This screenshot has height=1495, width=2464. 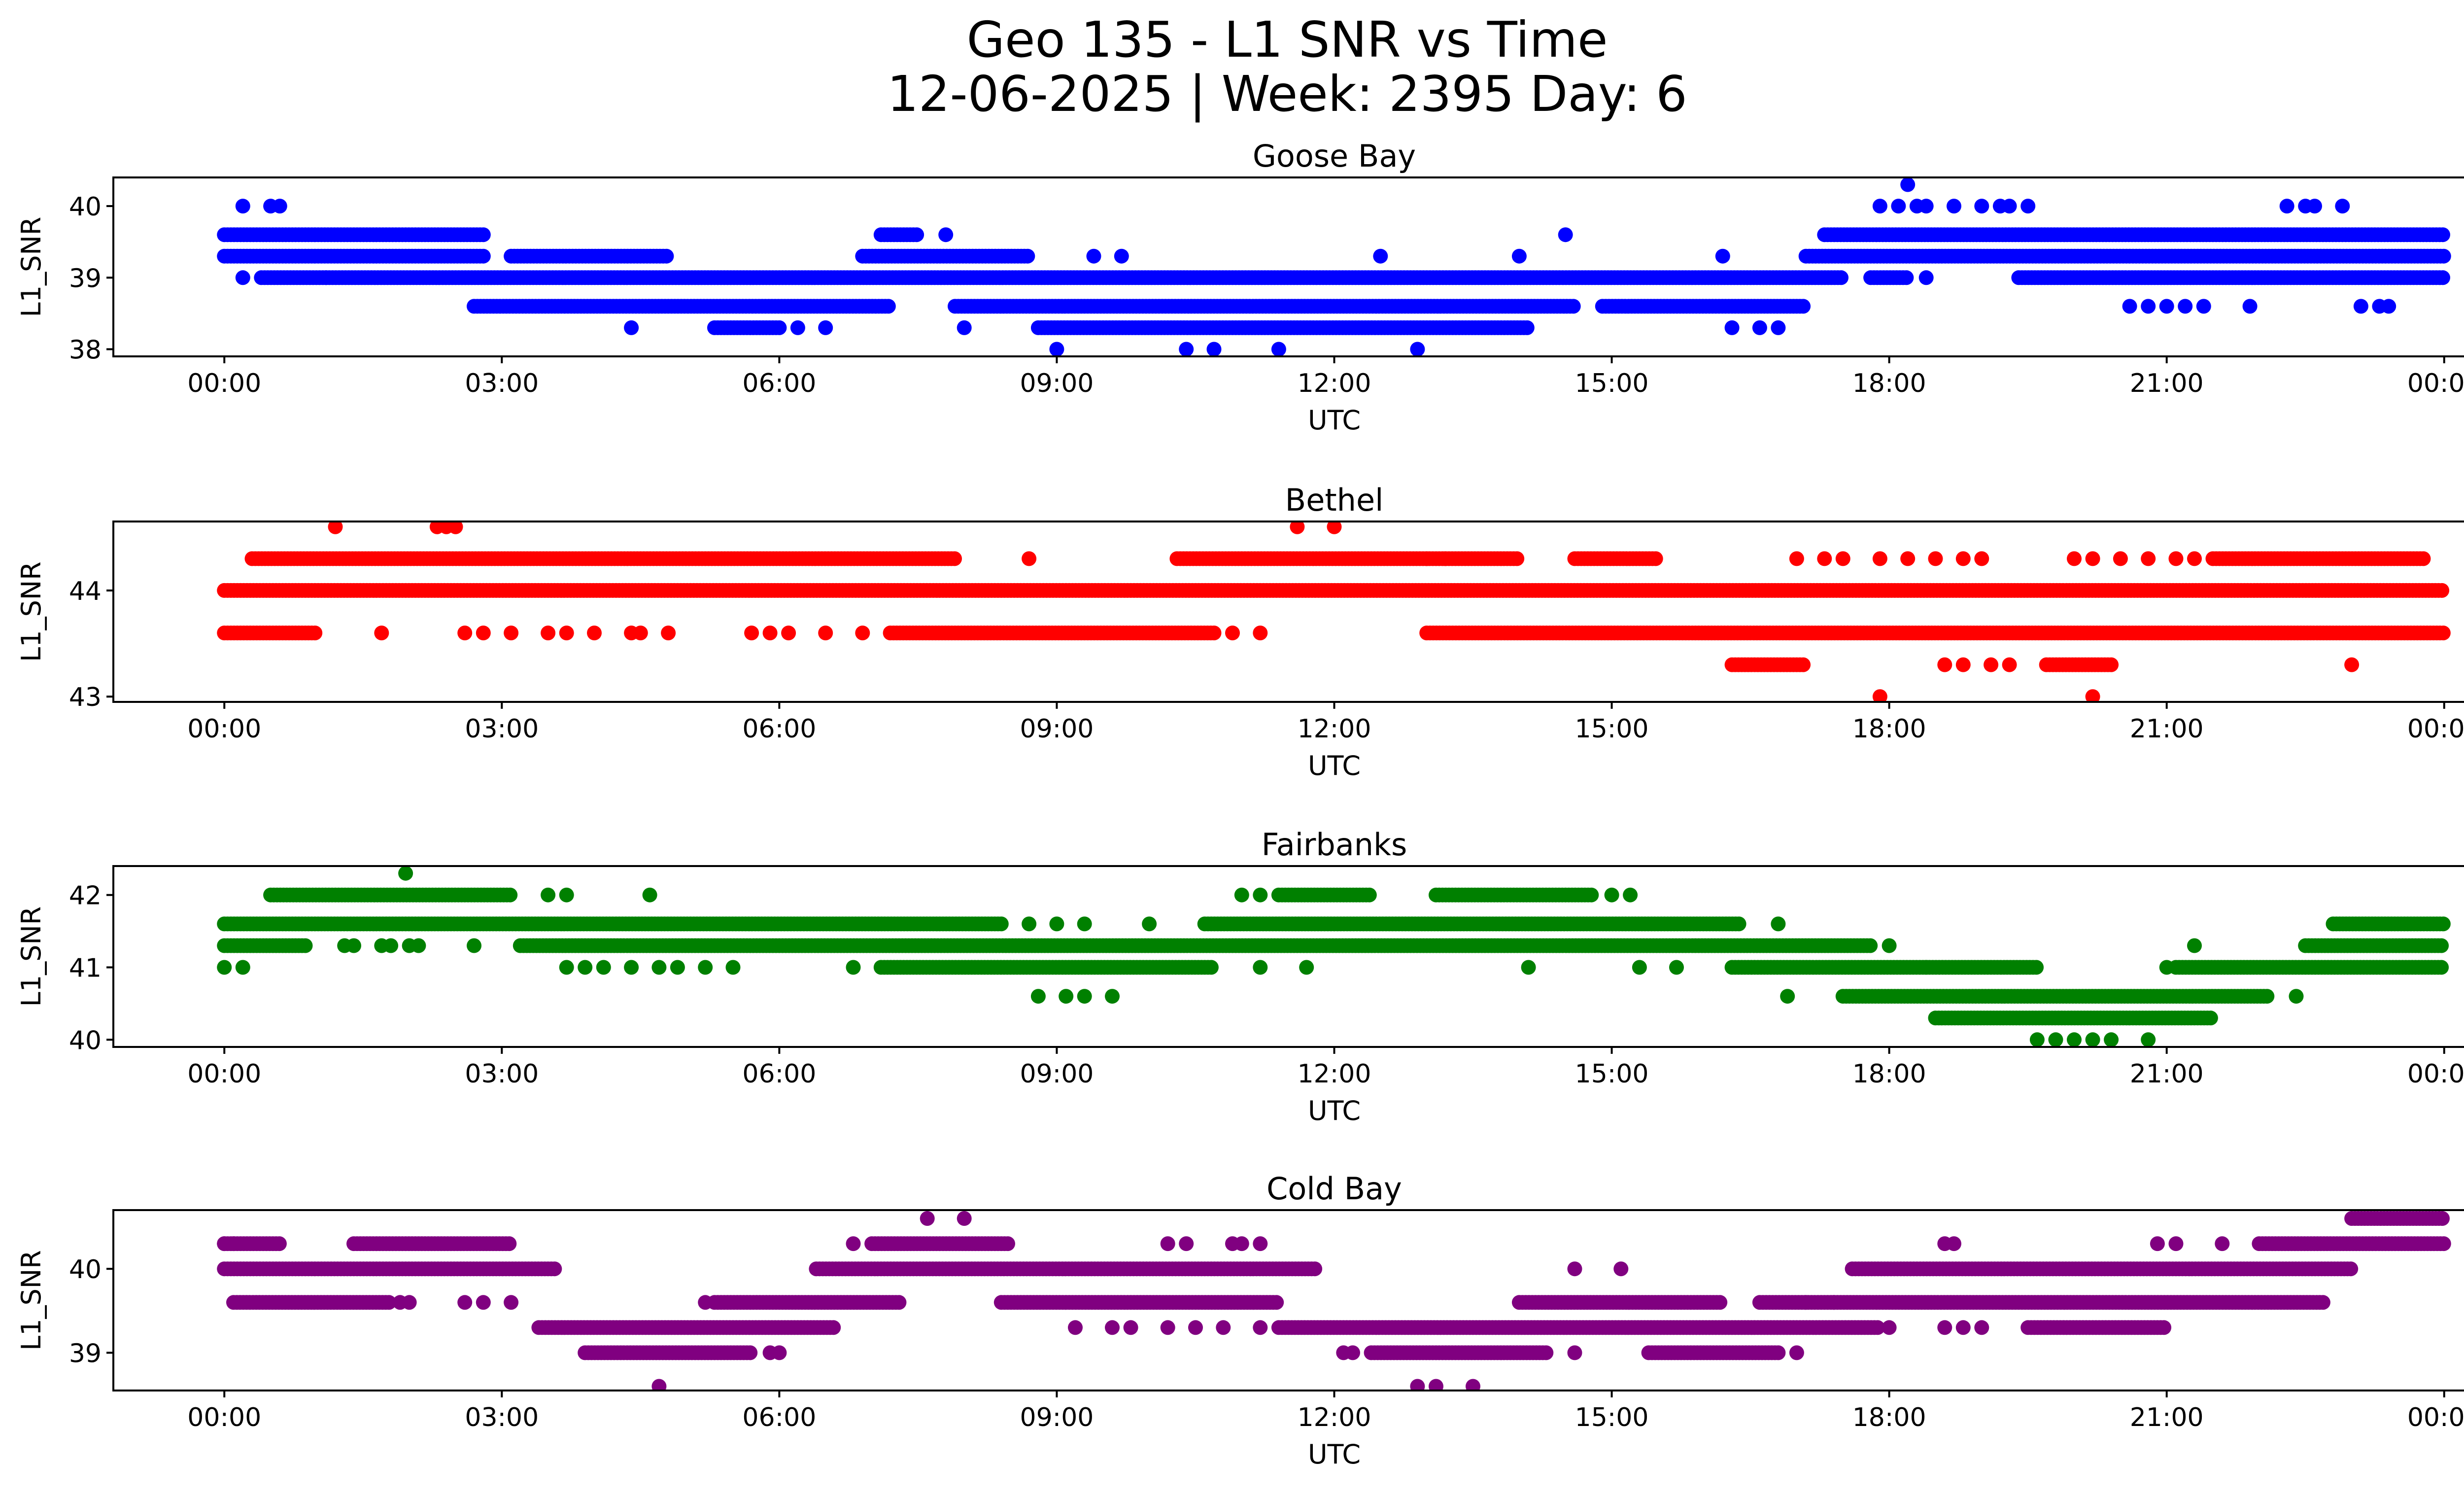 What do you see at coordinates (31, 611) in the screenshot?
I see `y-axis-label: L1_SNR` at bounding box center [31, 611].